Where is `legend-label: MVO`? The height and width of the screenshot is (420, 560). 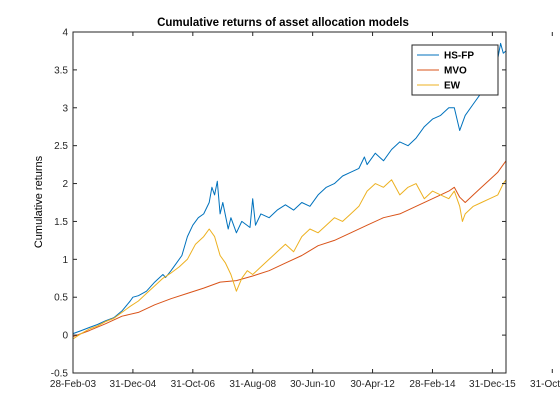
legend-label: MVO is located at coordinates (455, 71).